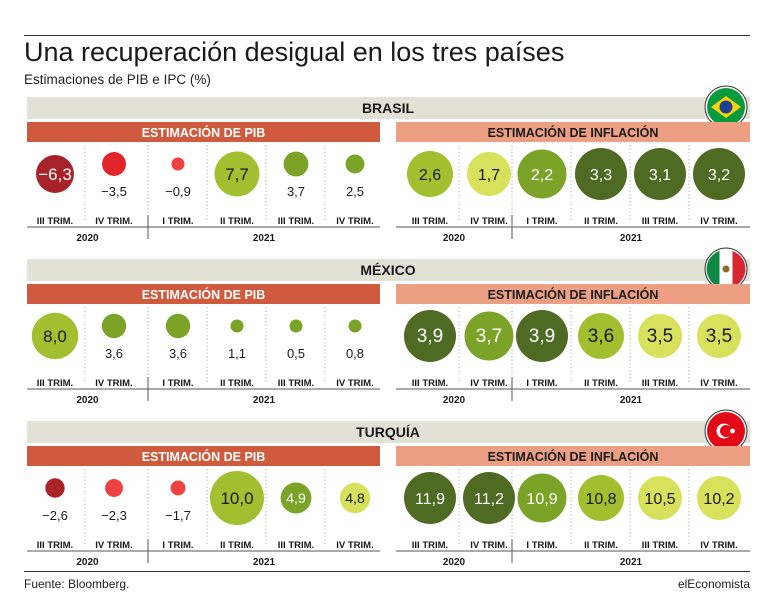  Describe the element at coordinates (237, 174) in the screenshot. I see `pib-value-label: 7,7` at that location.